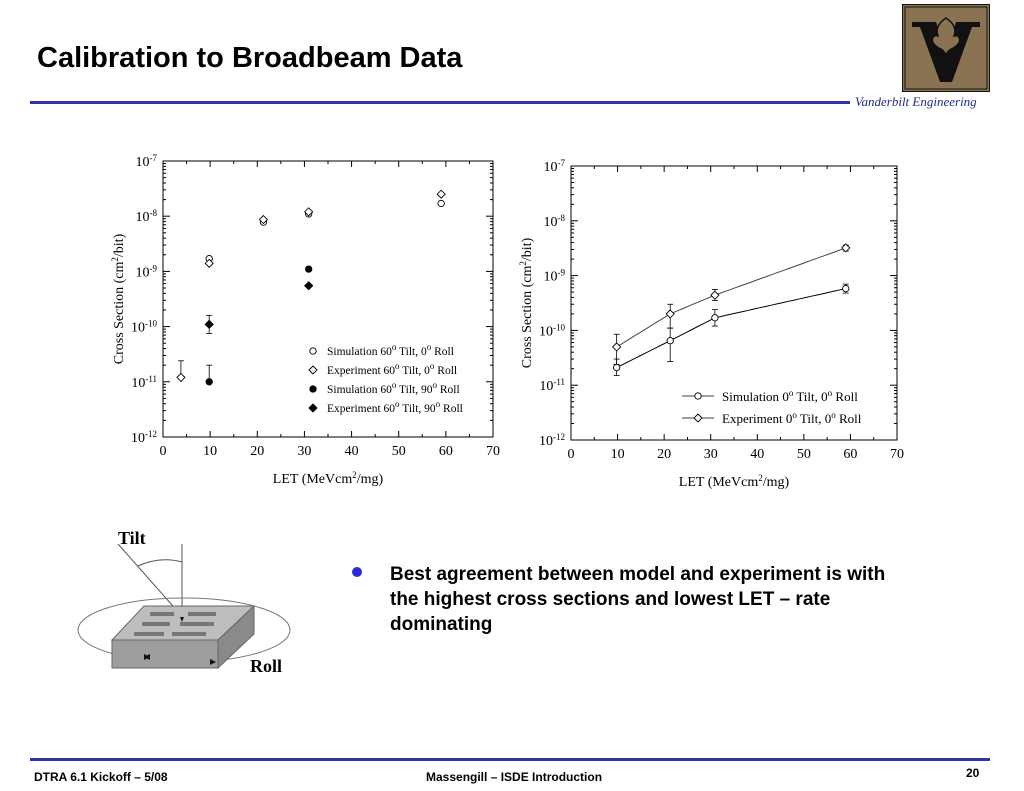 This screenshot has height=791, width=1024. What do you see at coordinates (916, 101) in the screenshot?
I see `brand-label: Vanderbilt Engineering` at bounding box center [916, 101].